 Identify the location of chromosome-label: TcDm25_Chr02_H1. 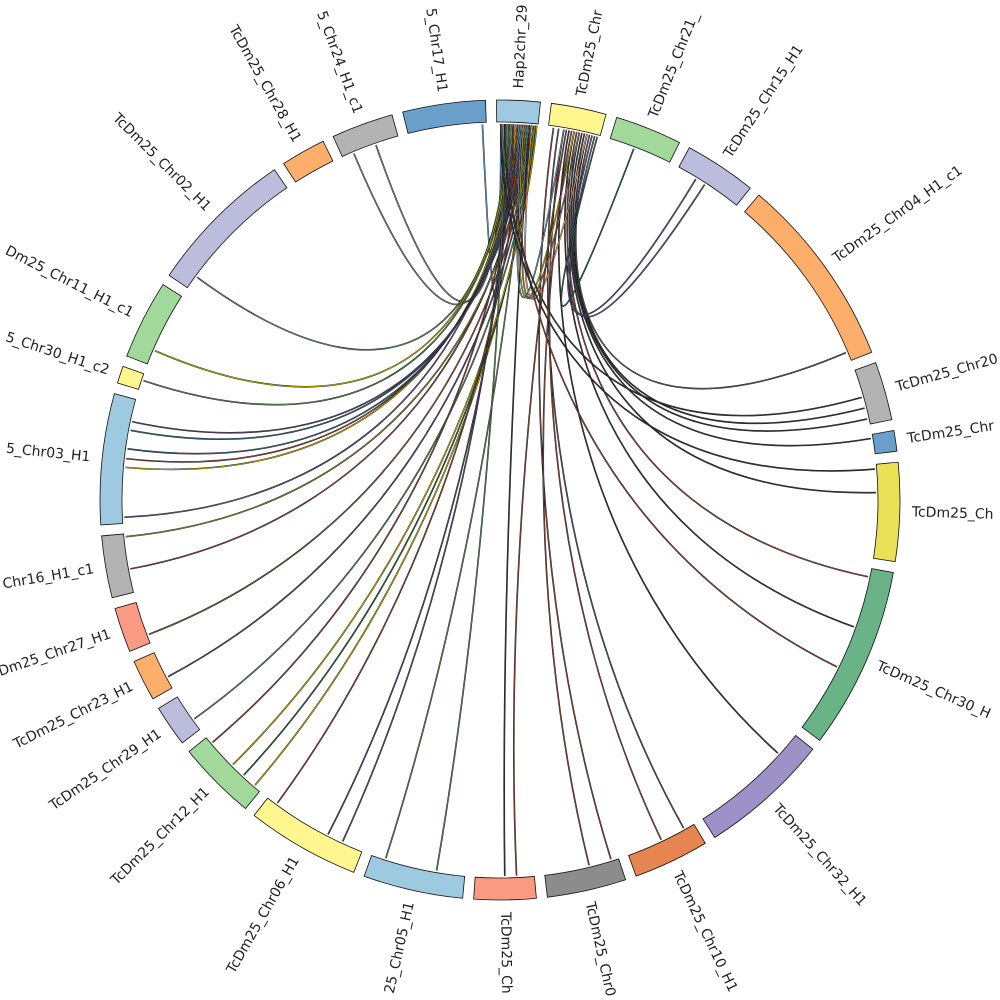
(161, 162).